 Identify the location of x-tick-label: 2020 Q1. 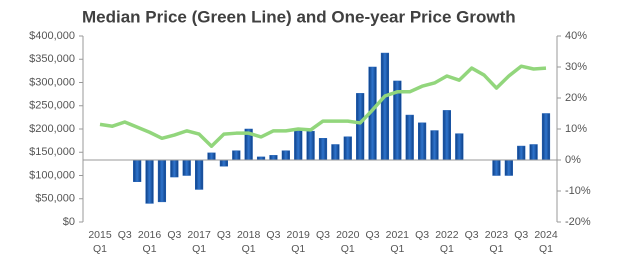
(348, 242).